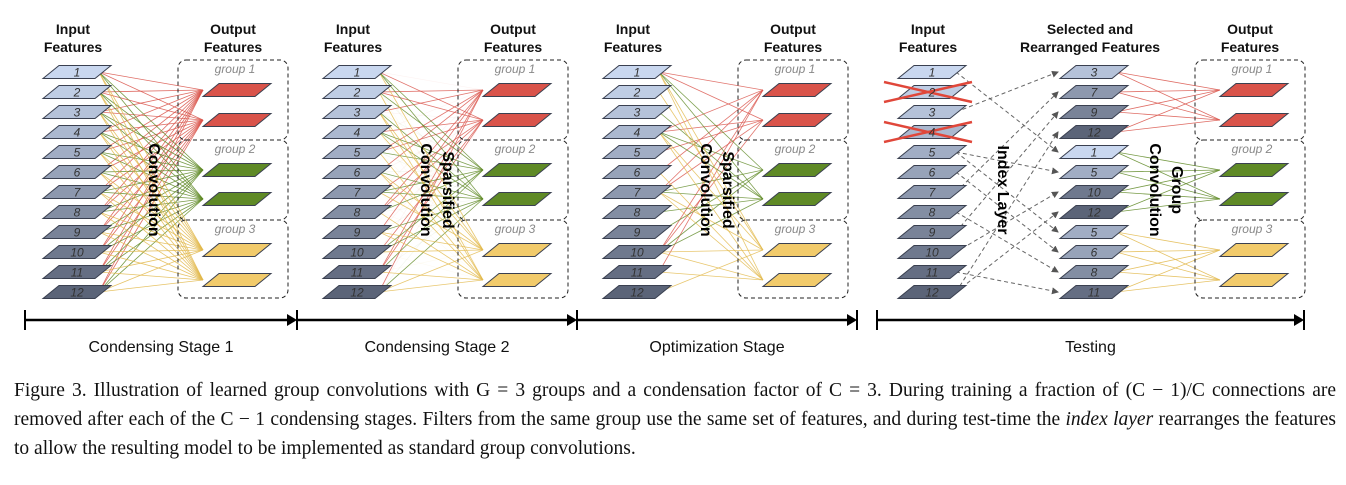 The height and width of the screenshot is (485, 1346). Describe the element at coordinates (153, 189) in the screenshot. I see `panel1-conv-label: Convolution` at that location.